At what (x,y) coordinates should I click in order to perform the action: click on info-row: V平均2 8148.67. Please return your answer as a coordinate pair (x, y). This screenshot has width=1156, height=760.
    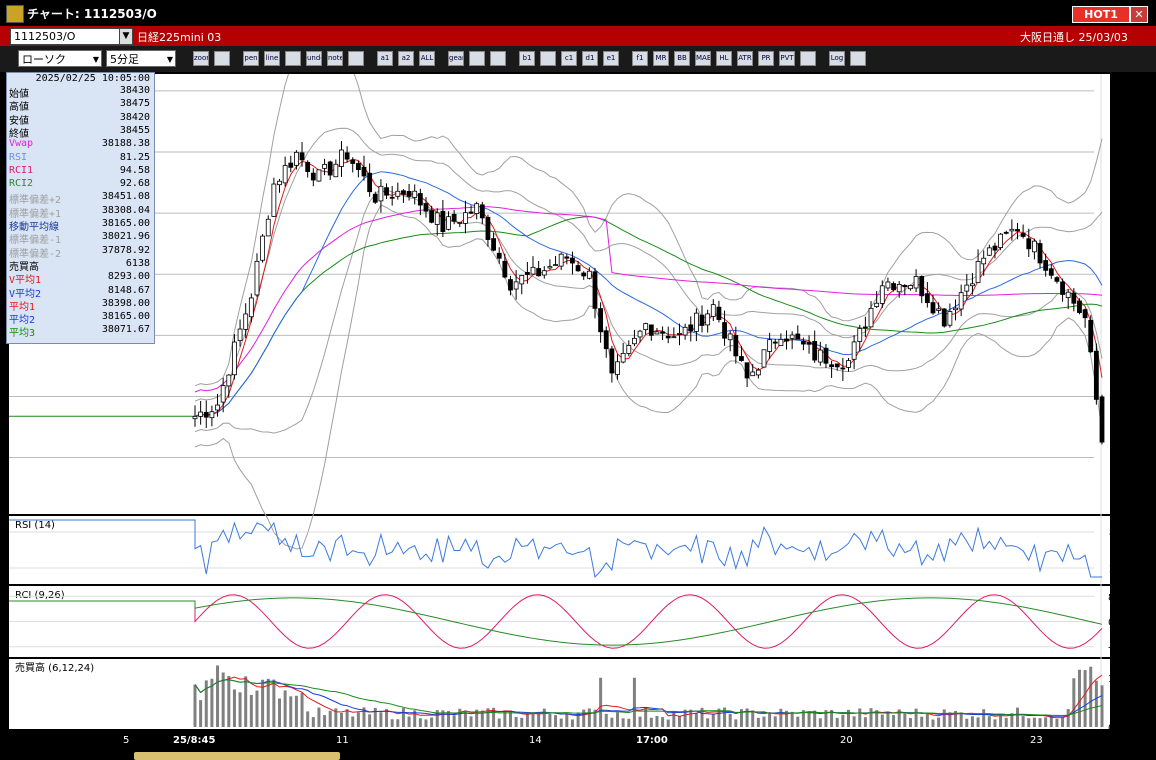
    Looking at the image, I should click on (80, 292).